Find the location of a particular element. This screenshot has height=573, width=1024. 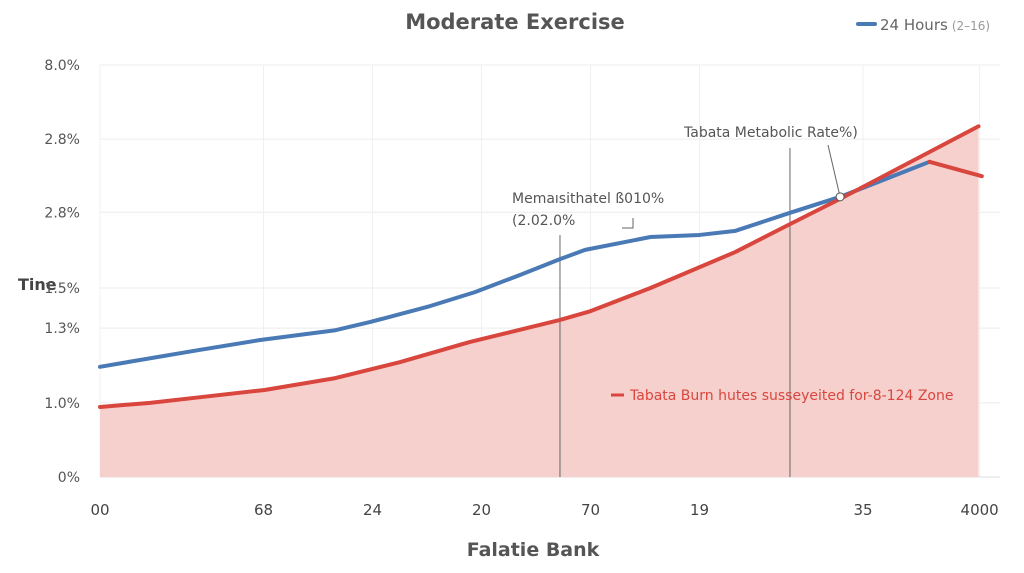

legend-sublabel: (2–16) is located at coordinates (971, 26).